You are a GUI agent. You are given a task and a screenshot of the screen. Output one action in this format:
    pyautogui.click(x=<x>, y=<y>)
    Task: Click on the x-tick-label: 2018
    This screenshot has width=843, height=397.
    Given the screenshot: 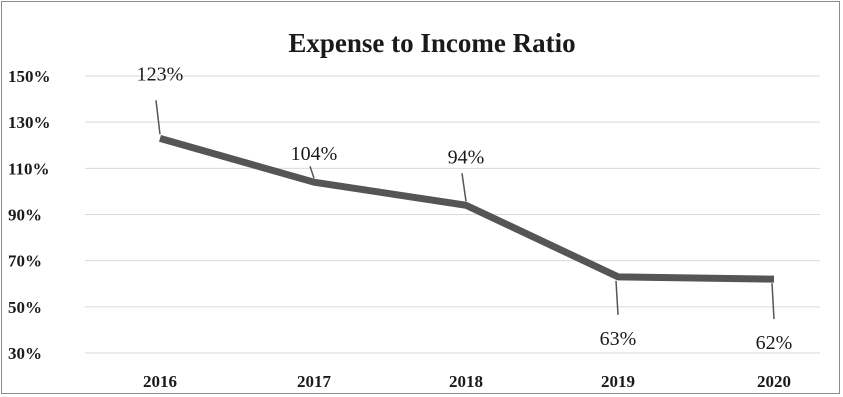 What is the action you would take?
    pyautogui.click(x=466, y=381)
    